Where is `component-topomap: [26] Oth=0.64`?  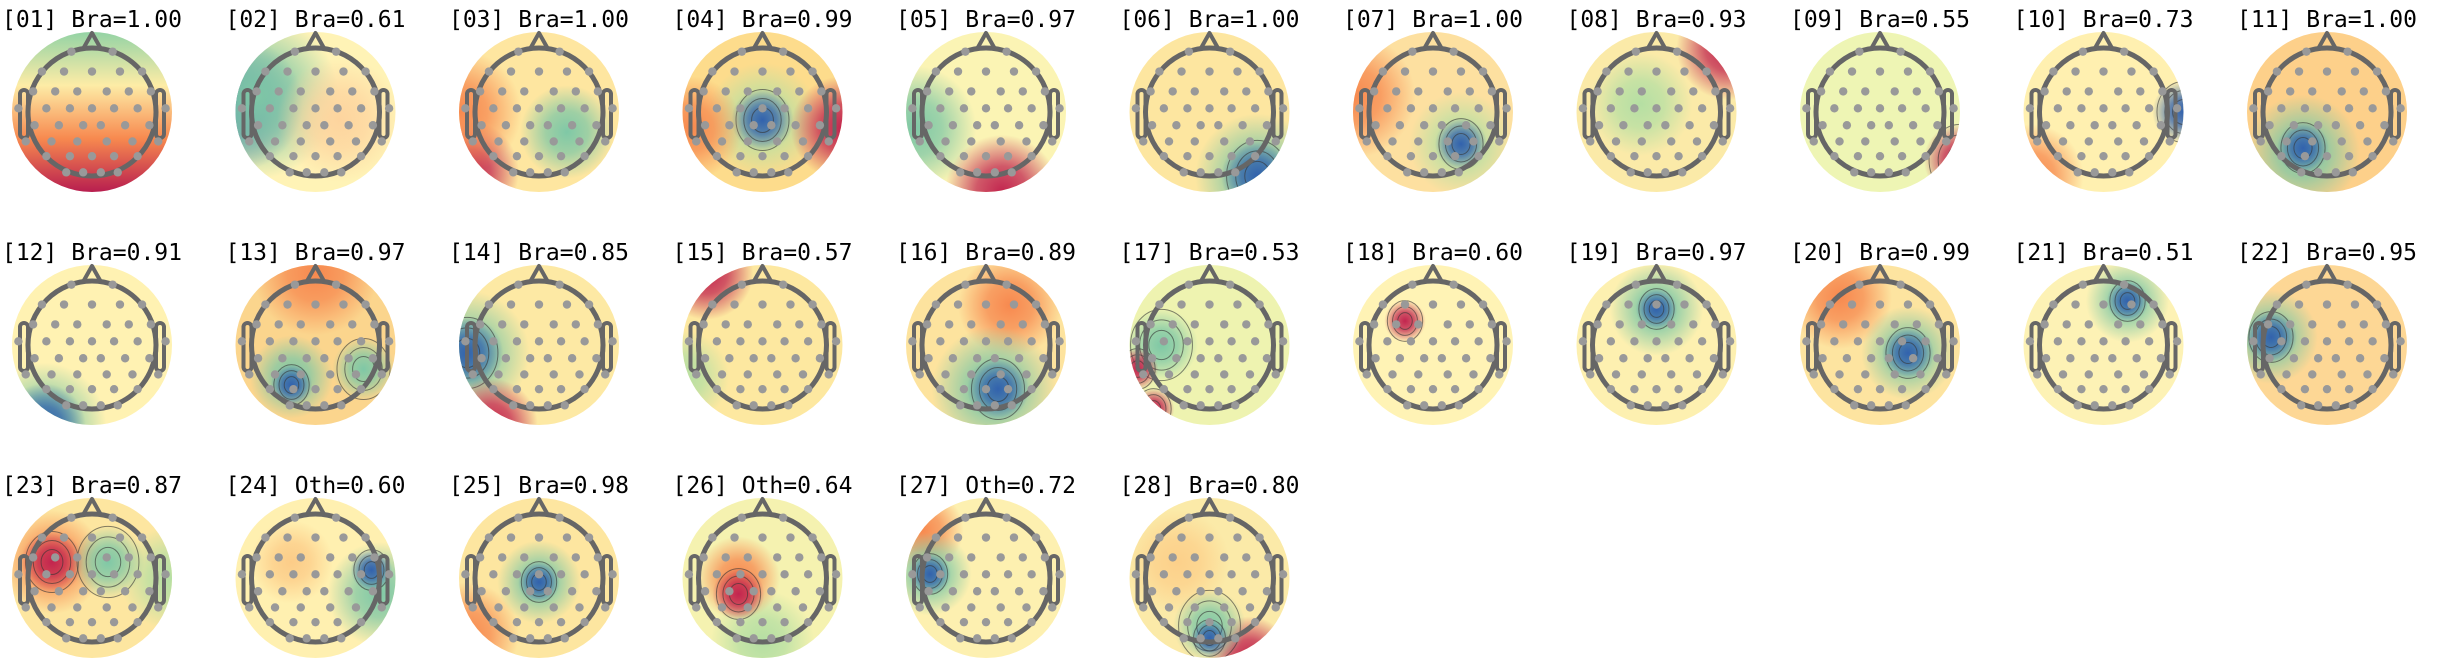
component-topomap: [26] Oth=0.64 is located at coordinates (762, 565).